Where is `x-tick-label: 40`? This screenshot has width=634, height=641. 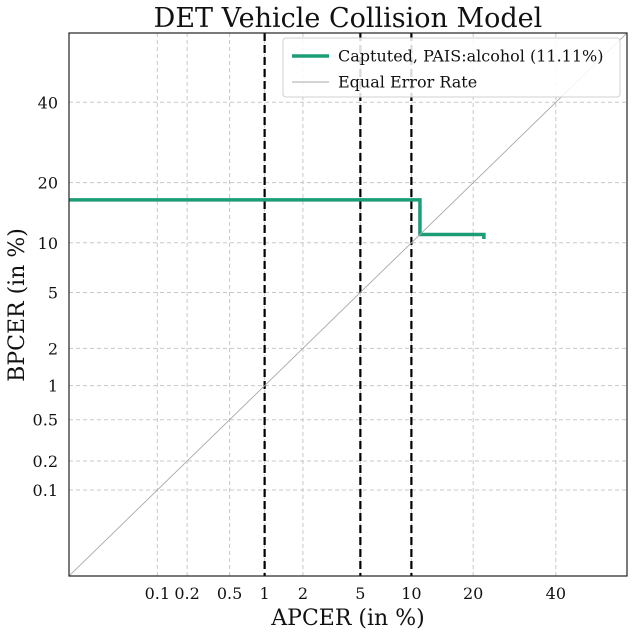 x-tick-label: 40 is located at coordinates (556, 593).